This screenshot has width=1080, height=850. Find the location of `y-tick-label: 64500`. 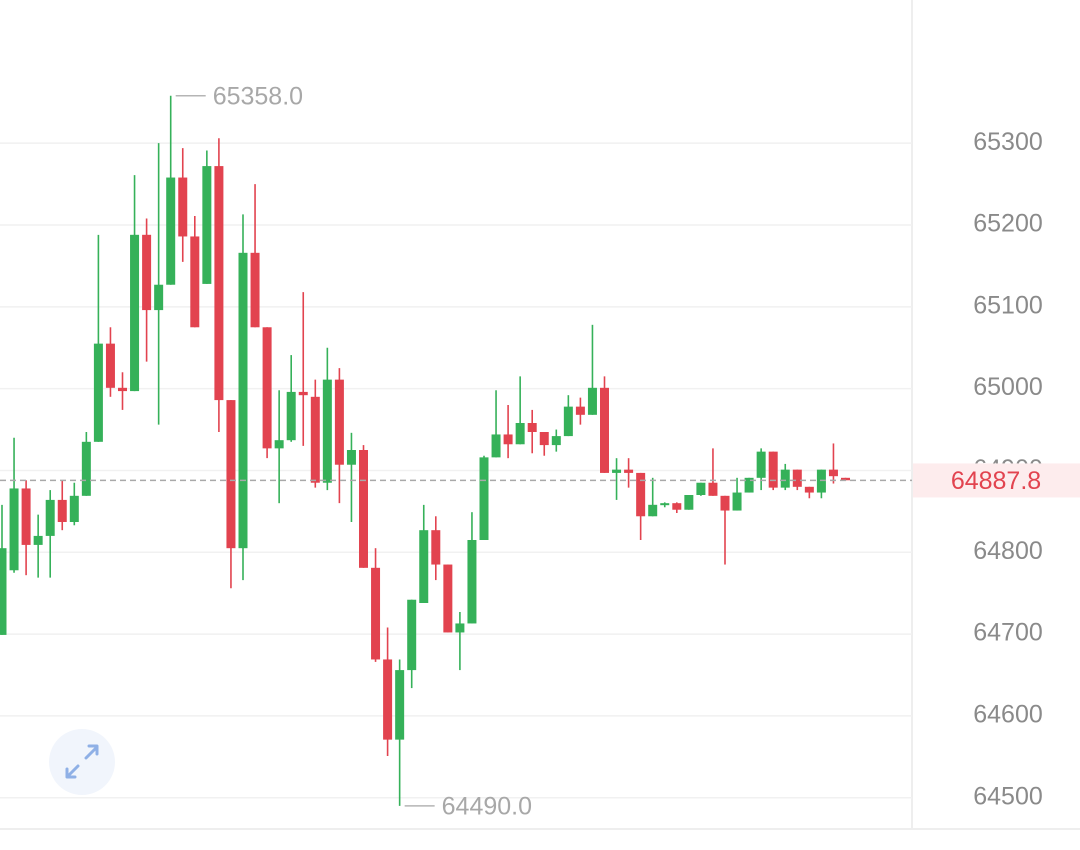

y-tick-label: 64500 is located at coordinates (1008, 796).